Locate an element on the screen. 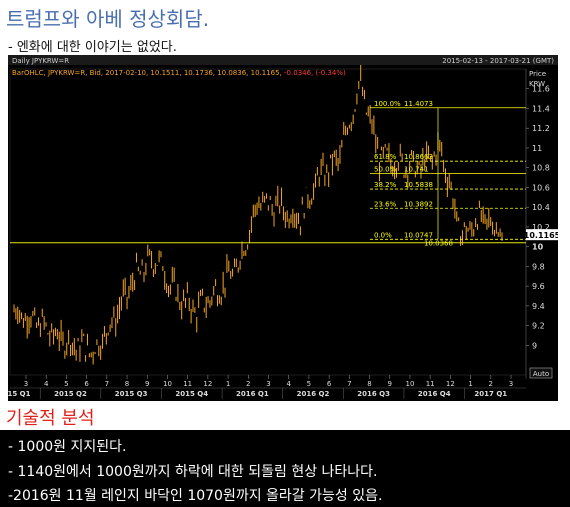 The height and width of the screenshot is (507, 570). x-quarter-label: 15 Q1 is located at coordinates (19, 394).